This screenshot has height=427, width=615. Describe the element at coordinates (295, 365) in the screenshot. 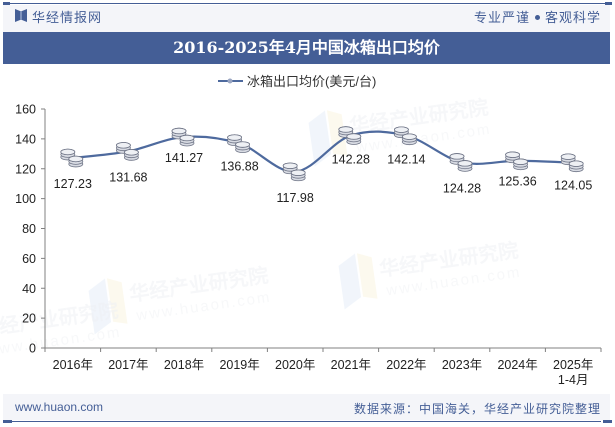

I see `x-tick-label: 2020年` at that location.